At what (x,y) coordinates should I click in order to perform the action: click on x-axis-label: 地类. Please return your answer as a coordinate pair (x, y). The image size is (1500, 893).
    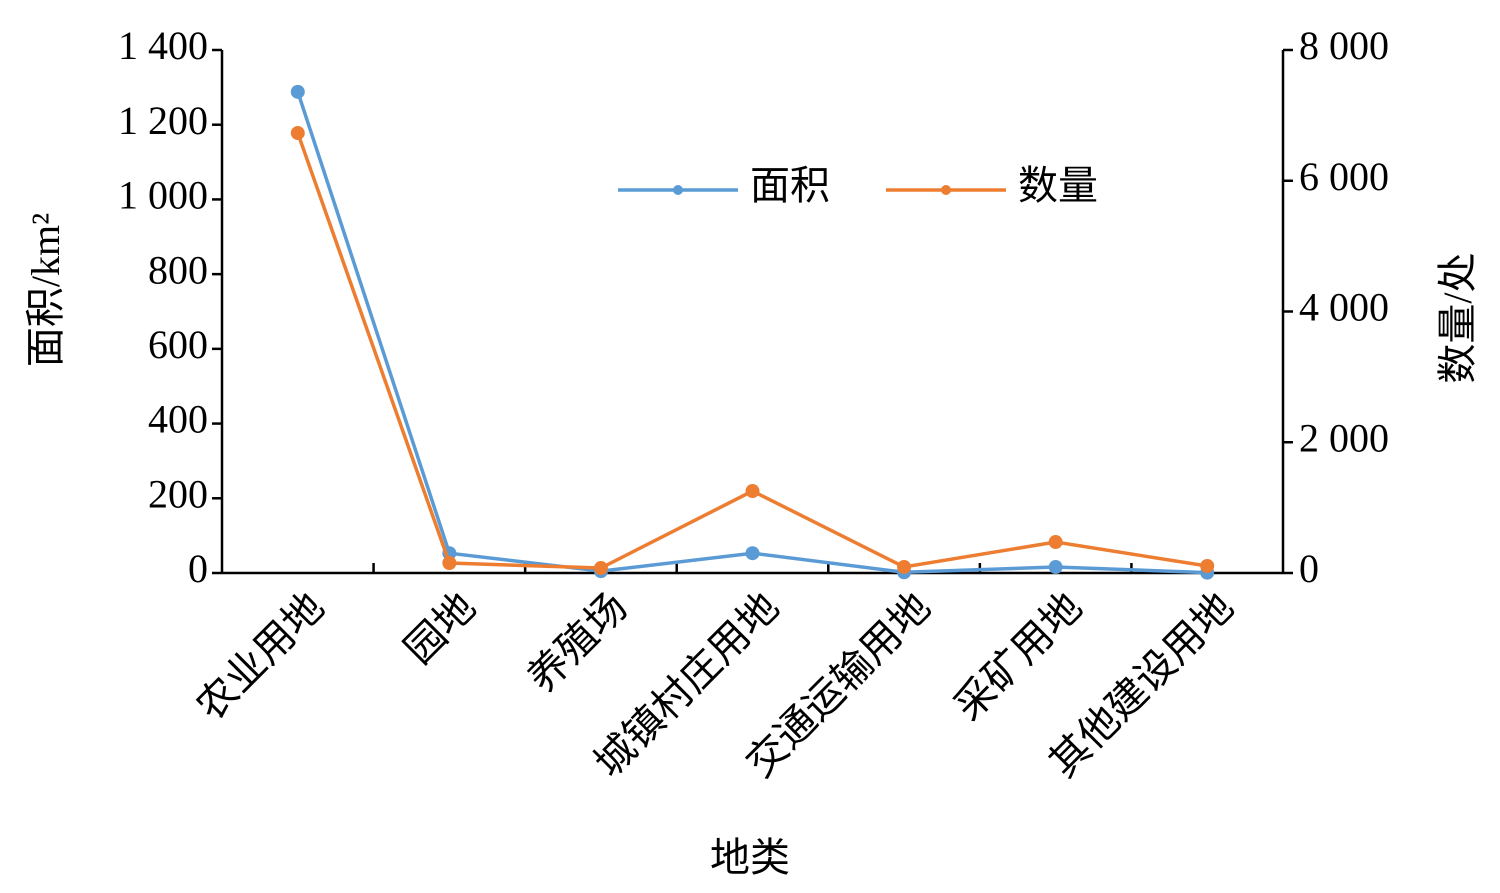
    Looking at the image, I should click on (750, 857).